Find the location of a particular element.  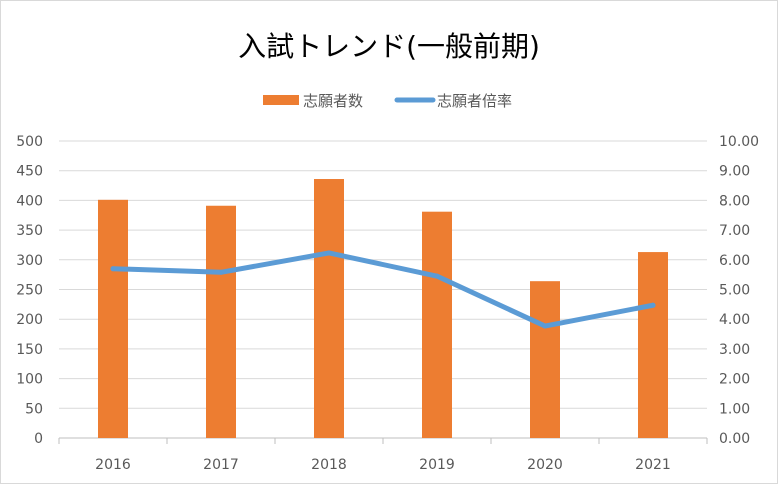

legend-item: 志願者倍率 is located at coordinates (453, 101).